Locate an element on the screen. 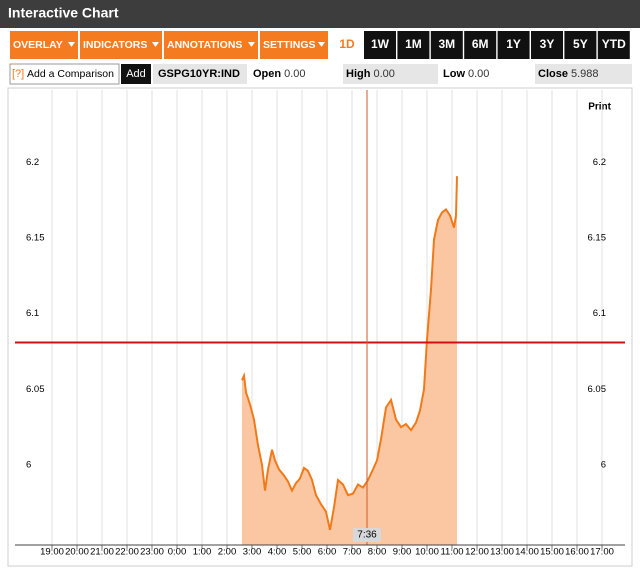 This screenshot has width=640, height=569. y-tick-label-right: 6.15 is located at coordinates (597, 238).